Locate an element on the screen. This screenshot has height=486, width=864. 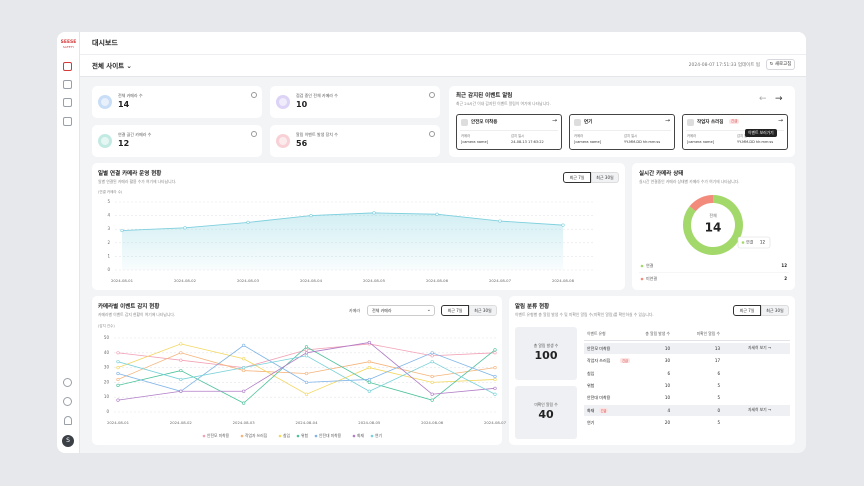
summary-label: 총 알림 발생 수 is located at coordinates (546, 345).